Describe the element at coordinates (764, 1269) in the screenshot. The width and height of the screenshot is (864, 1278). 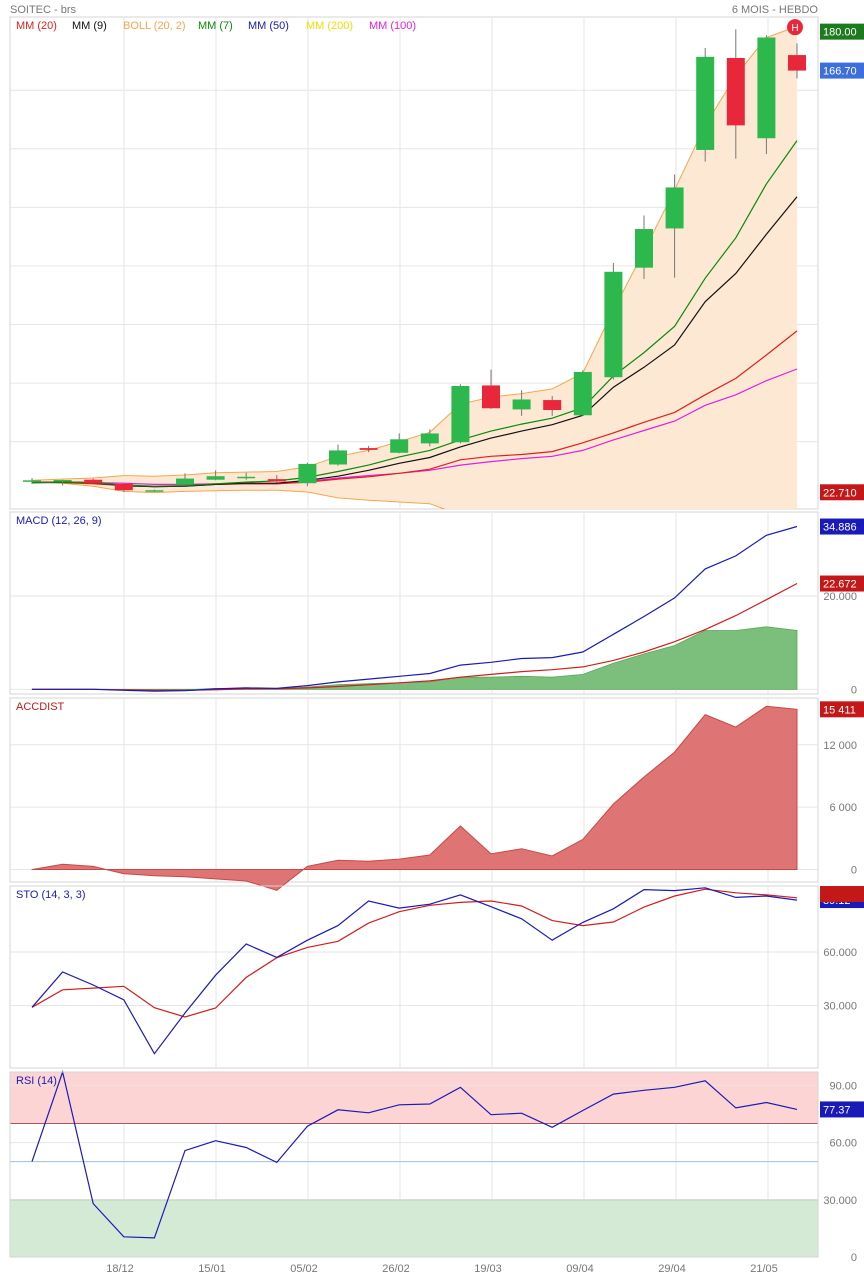
I see `x-tick-label: 21/05` at that location.